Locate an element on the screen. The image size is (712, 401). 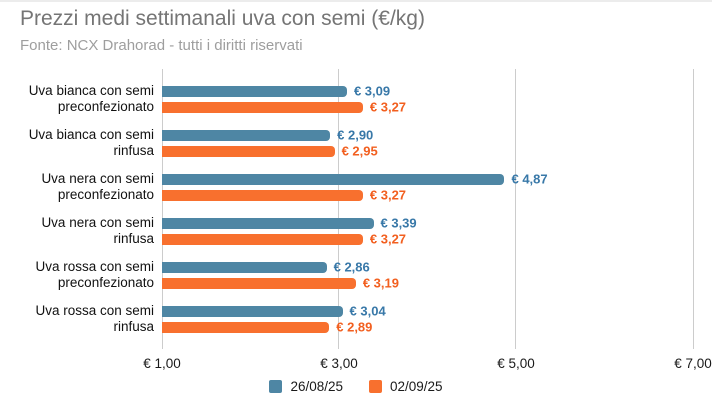
x-axis-tick-label: € 3,00 is located at coordinates (339, 363).